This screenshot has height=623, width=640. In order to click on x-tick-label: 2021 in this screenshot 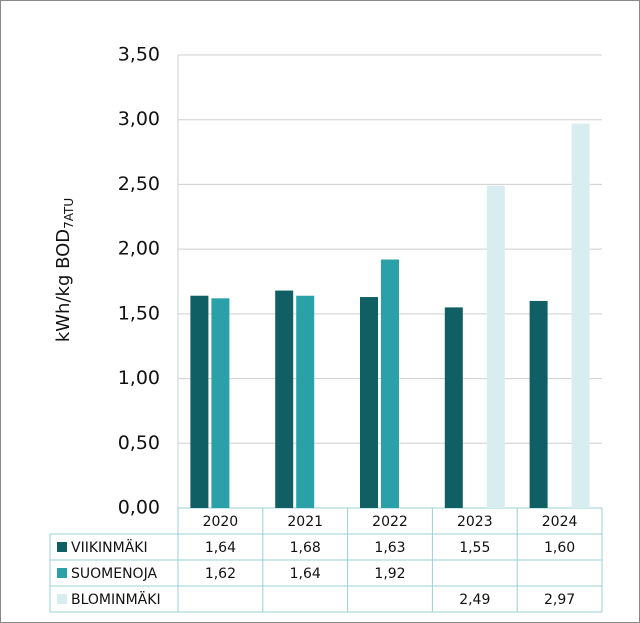, I will do `click(305, 522)`.